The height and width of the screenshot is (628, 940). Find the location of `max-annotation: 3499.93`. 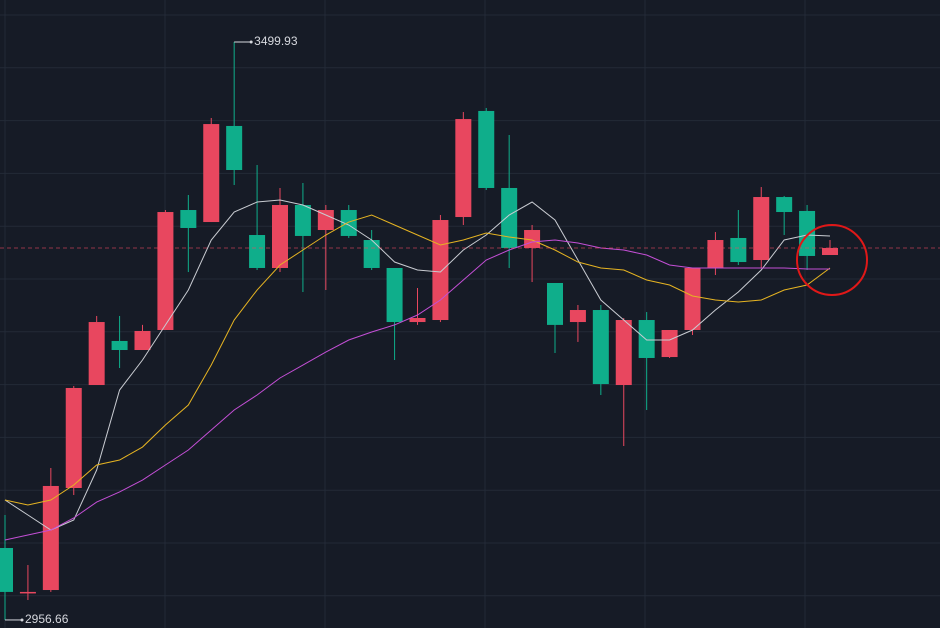

max-annotation: 3499.93 is located at coordinates (276, 41).